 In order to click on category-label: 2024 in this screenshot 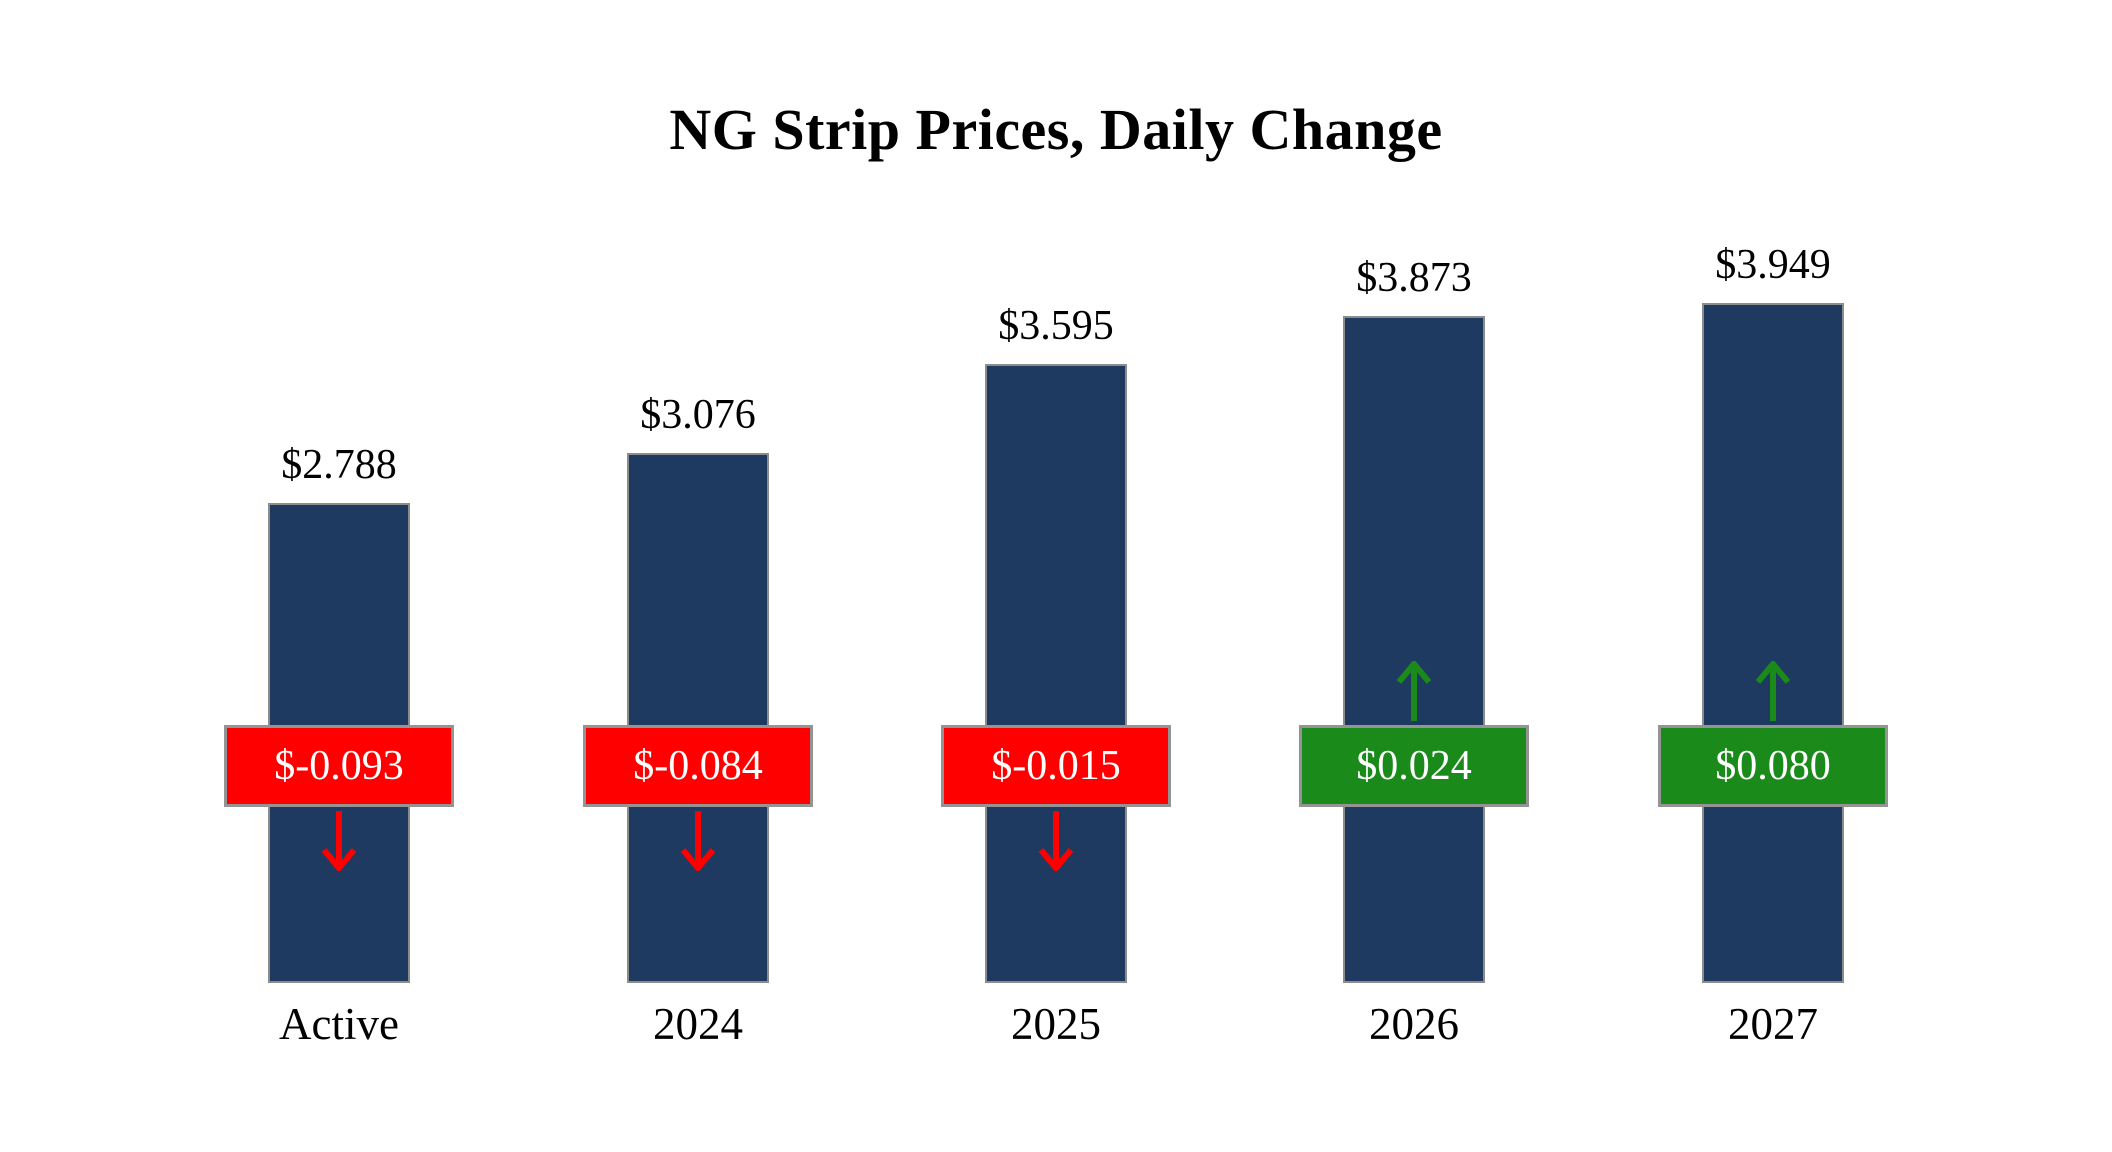, I will do `click(698, 1024)`.